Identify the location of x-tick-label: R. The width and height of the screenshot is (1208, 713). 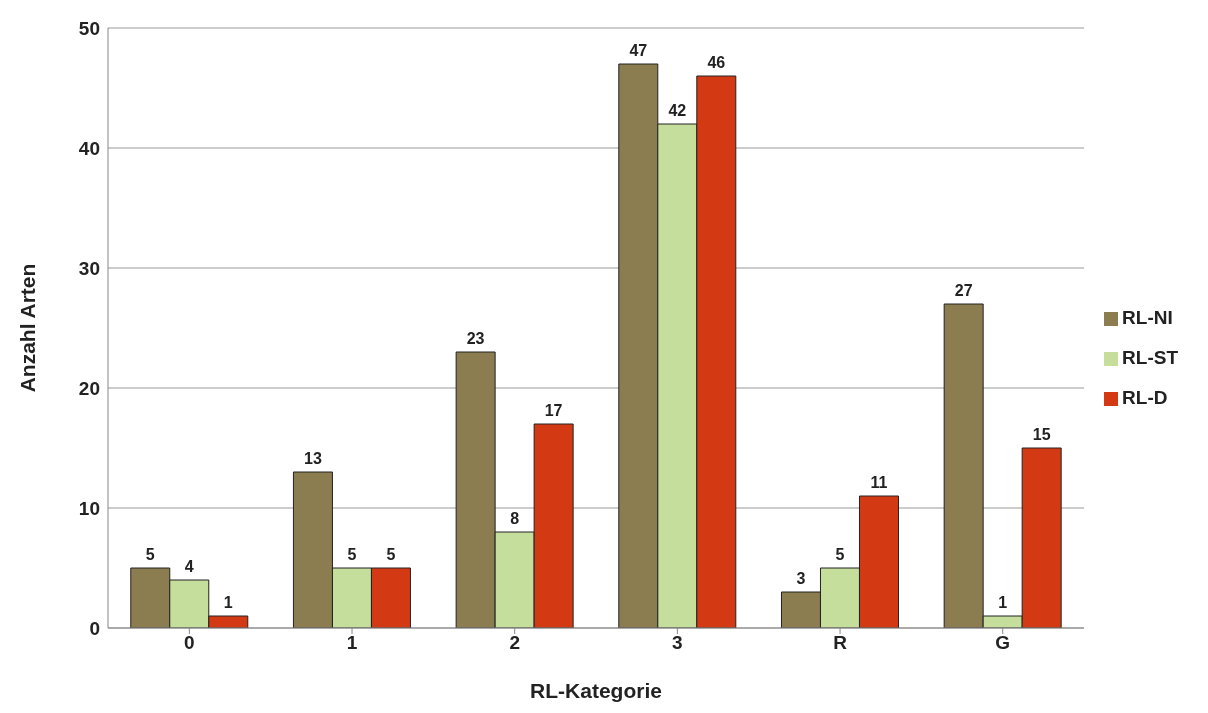
(840, 643).